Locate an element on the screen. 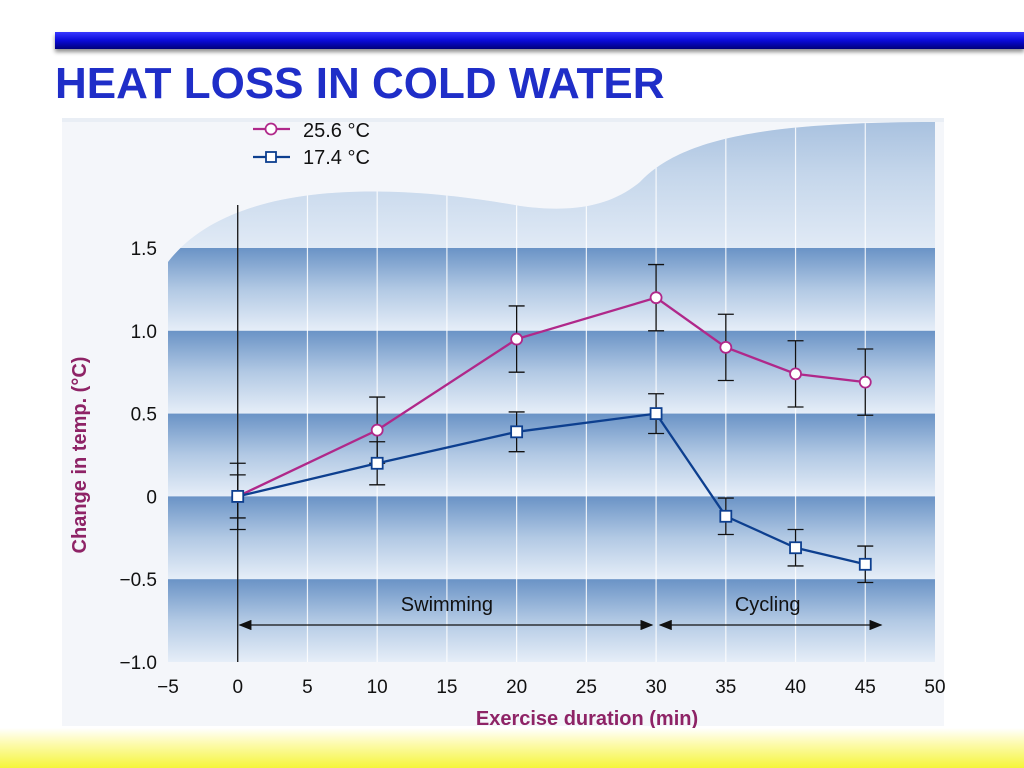 This screenshot has height=768, width=1024. title-accent-bar is located at coordinates (539, 40).